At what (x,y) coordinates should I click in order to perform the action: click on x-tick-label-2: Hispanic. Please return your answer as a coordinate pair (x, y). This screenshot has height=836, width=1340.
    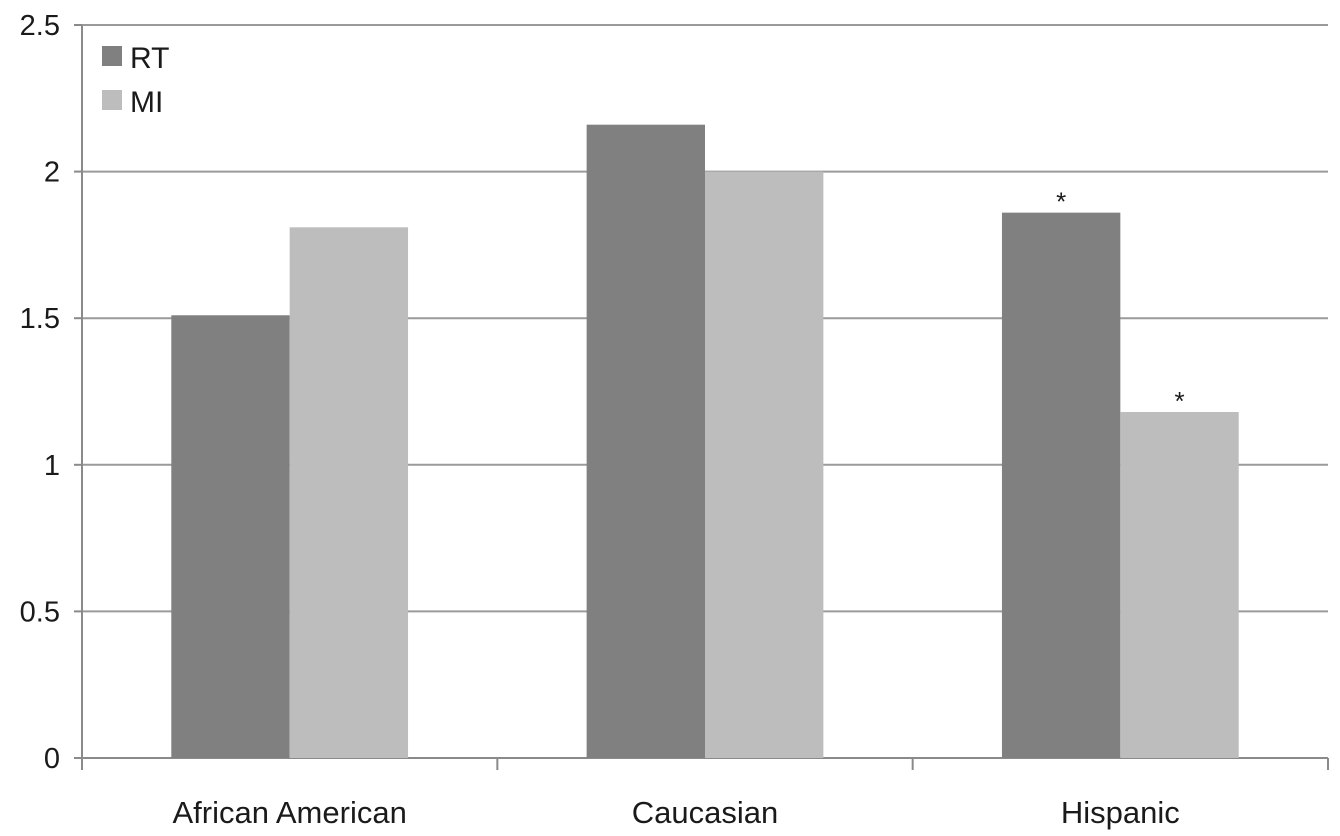
    Looking at the image, I should click on (1120, 812).